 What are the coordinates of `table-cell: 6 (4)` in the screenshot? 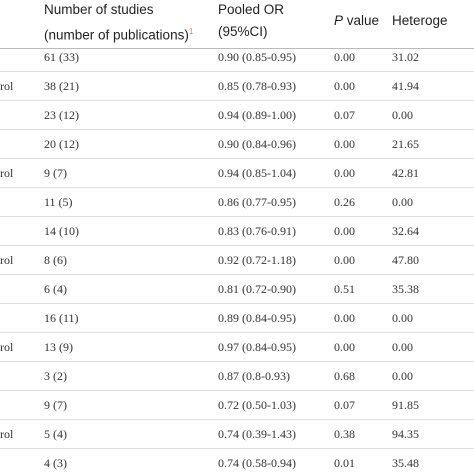 It's located at (55, 289).